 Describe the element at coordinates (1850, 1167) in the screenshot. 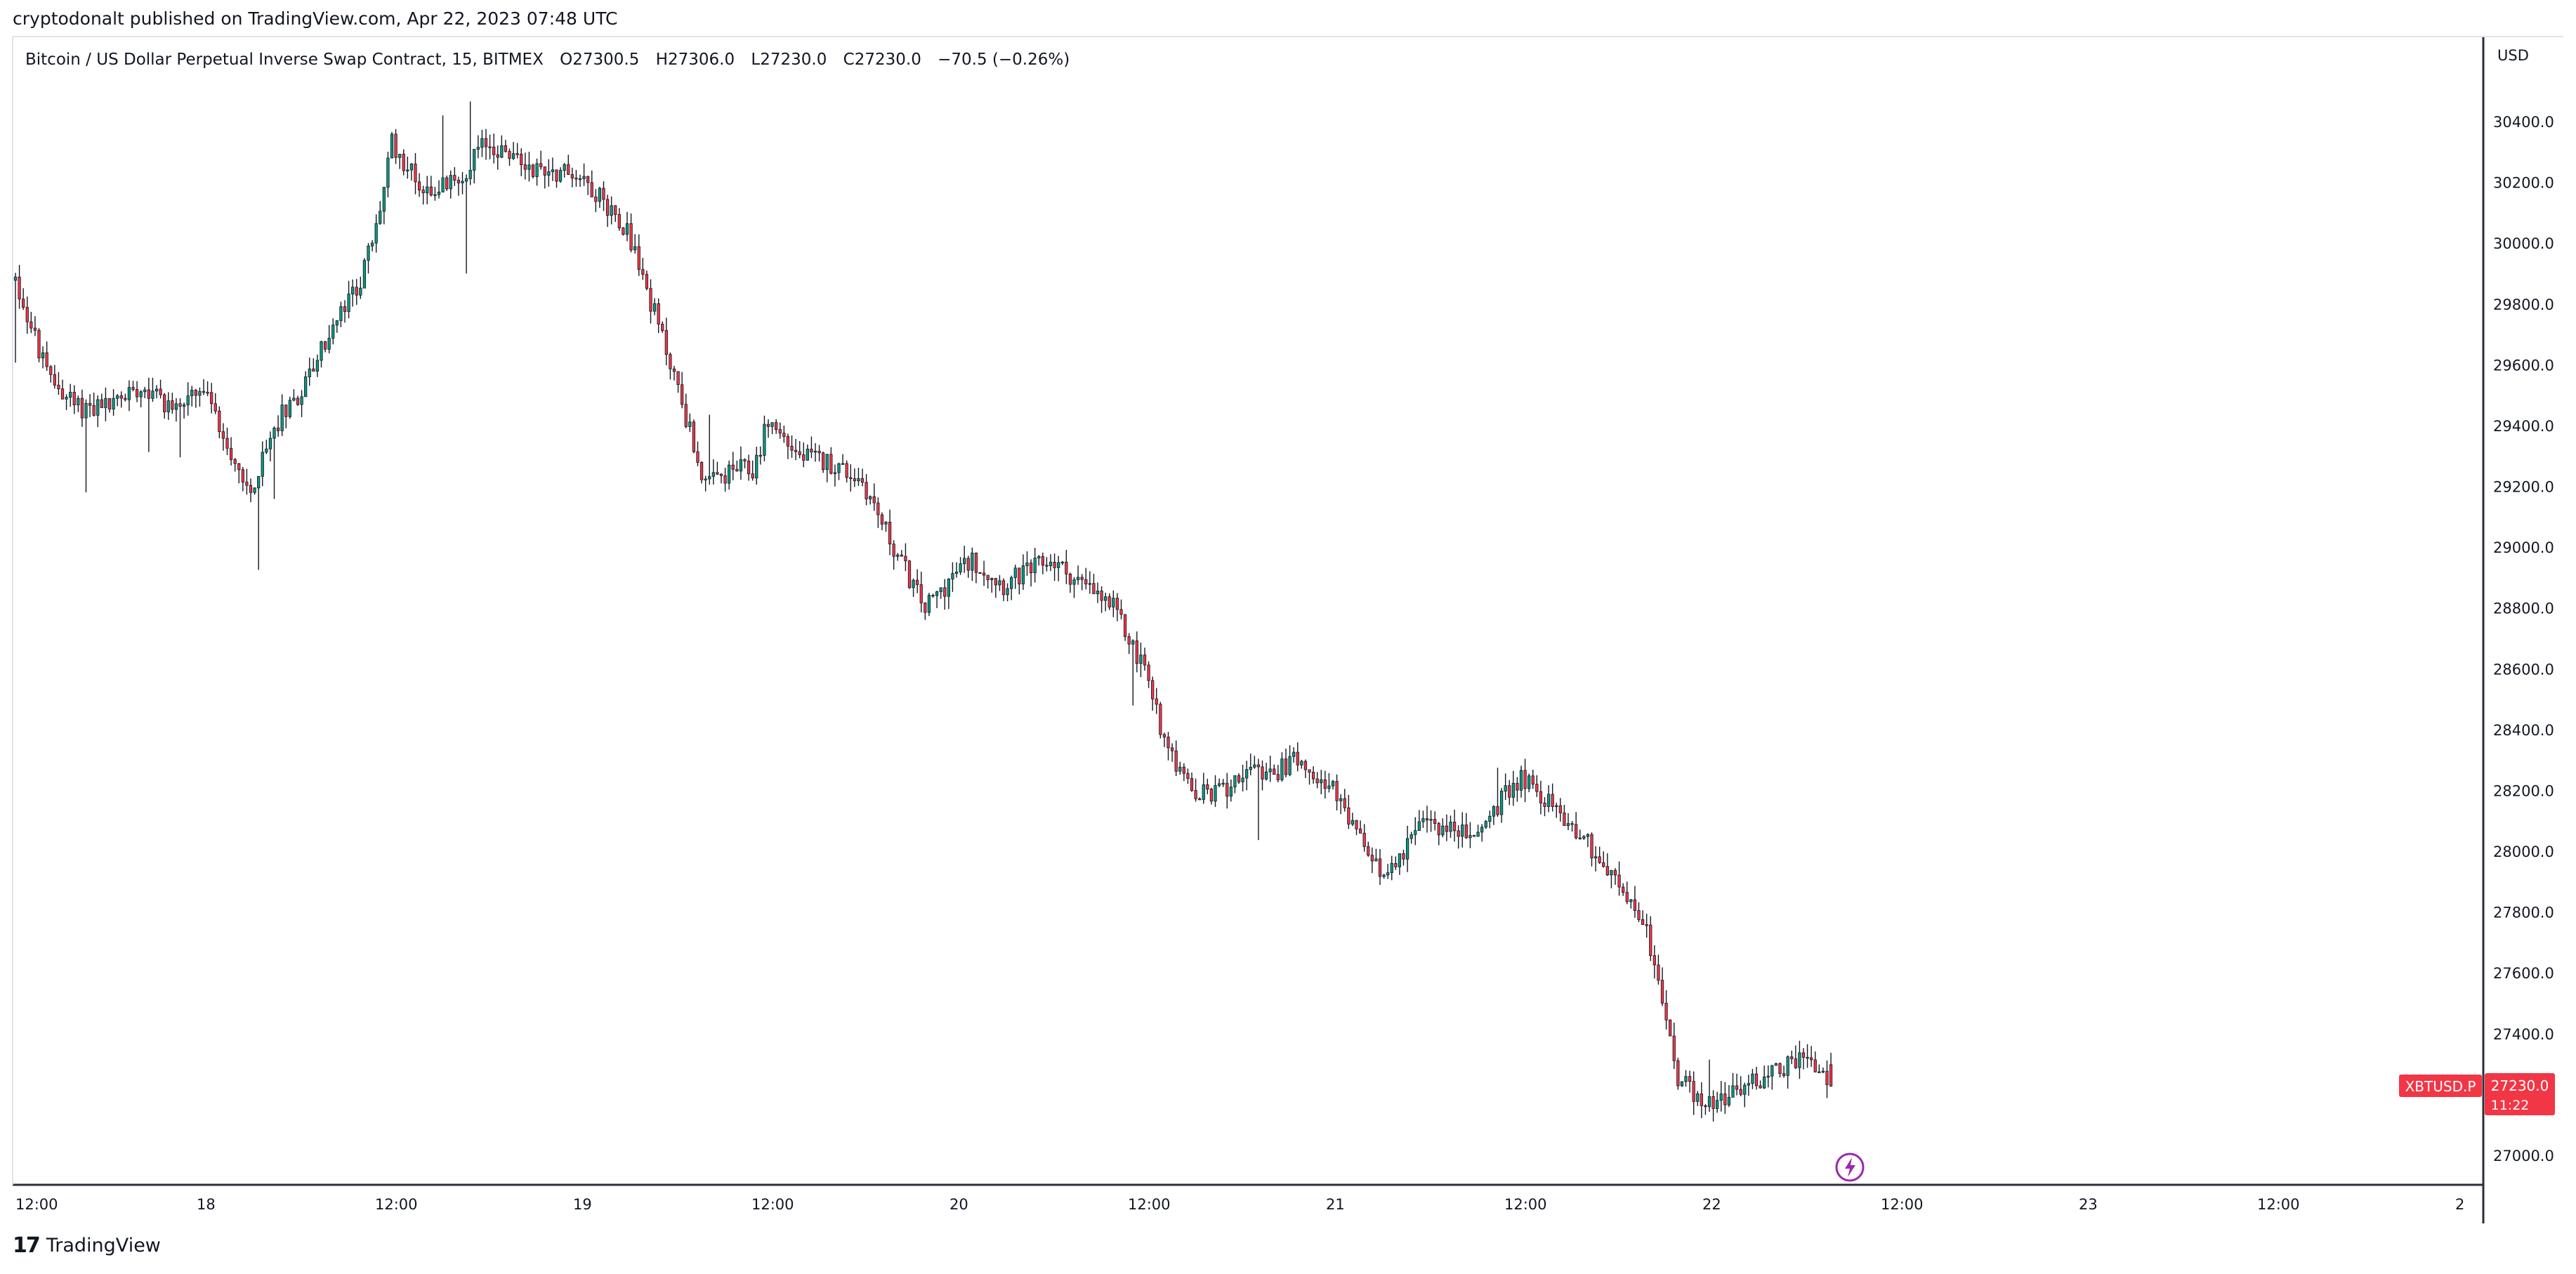

I see `lightning-icon` at that location.